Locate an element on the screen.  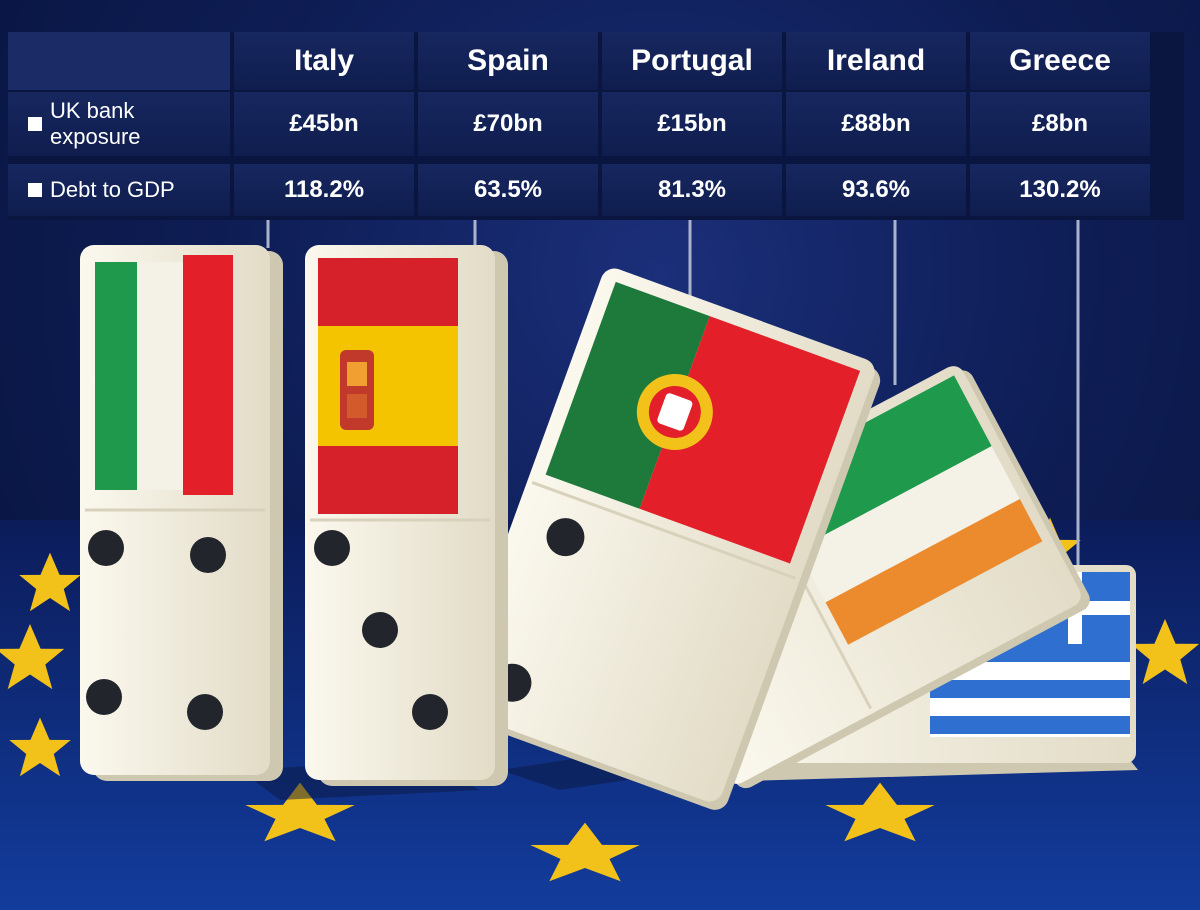
row-label: Debt to GDP is located at coordinates (119, 190).